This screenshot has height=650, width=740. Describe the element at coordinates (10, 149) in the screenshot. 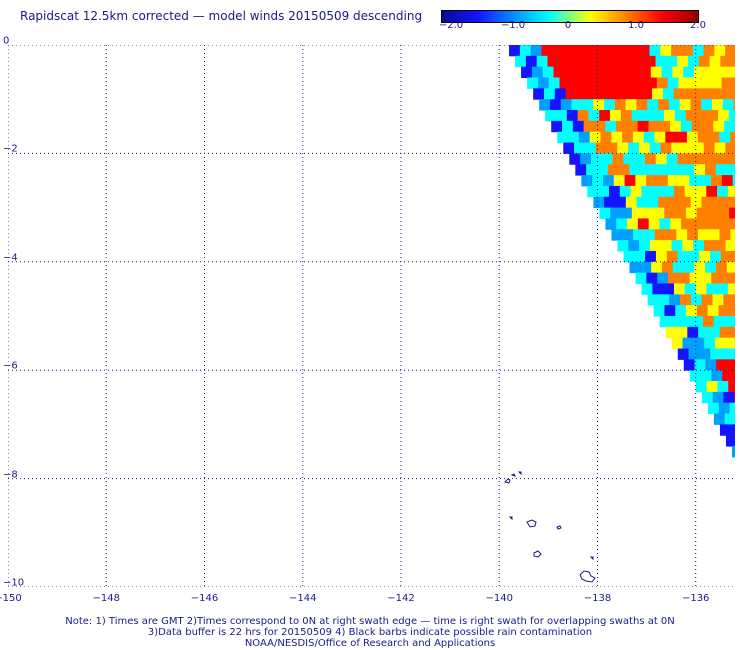

I see `y-tick-label: −2` at that location.